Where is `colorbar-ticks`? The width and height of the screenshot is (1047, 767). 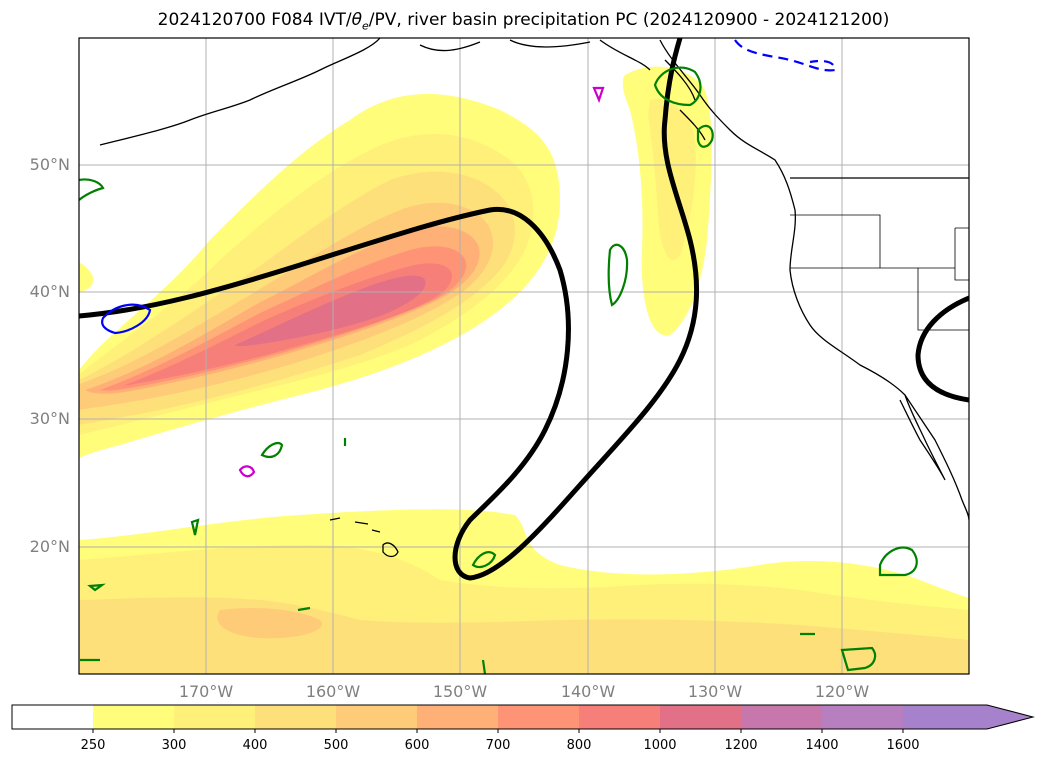 colorbar-ticks is located at coordinates (498, 731).